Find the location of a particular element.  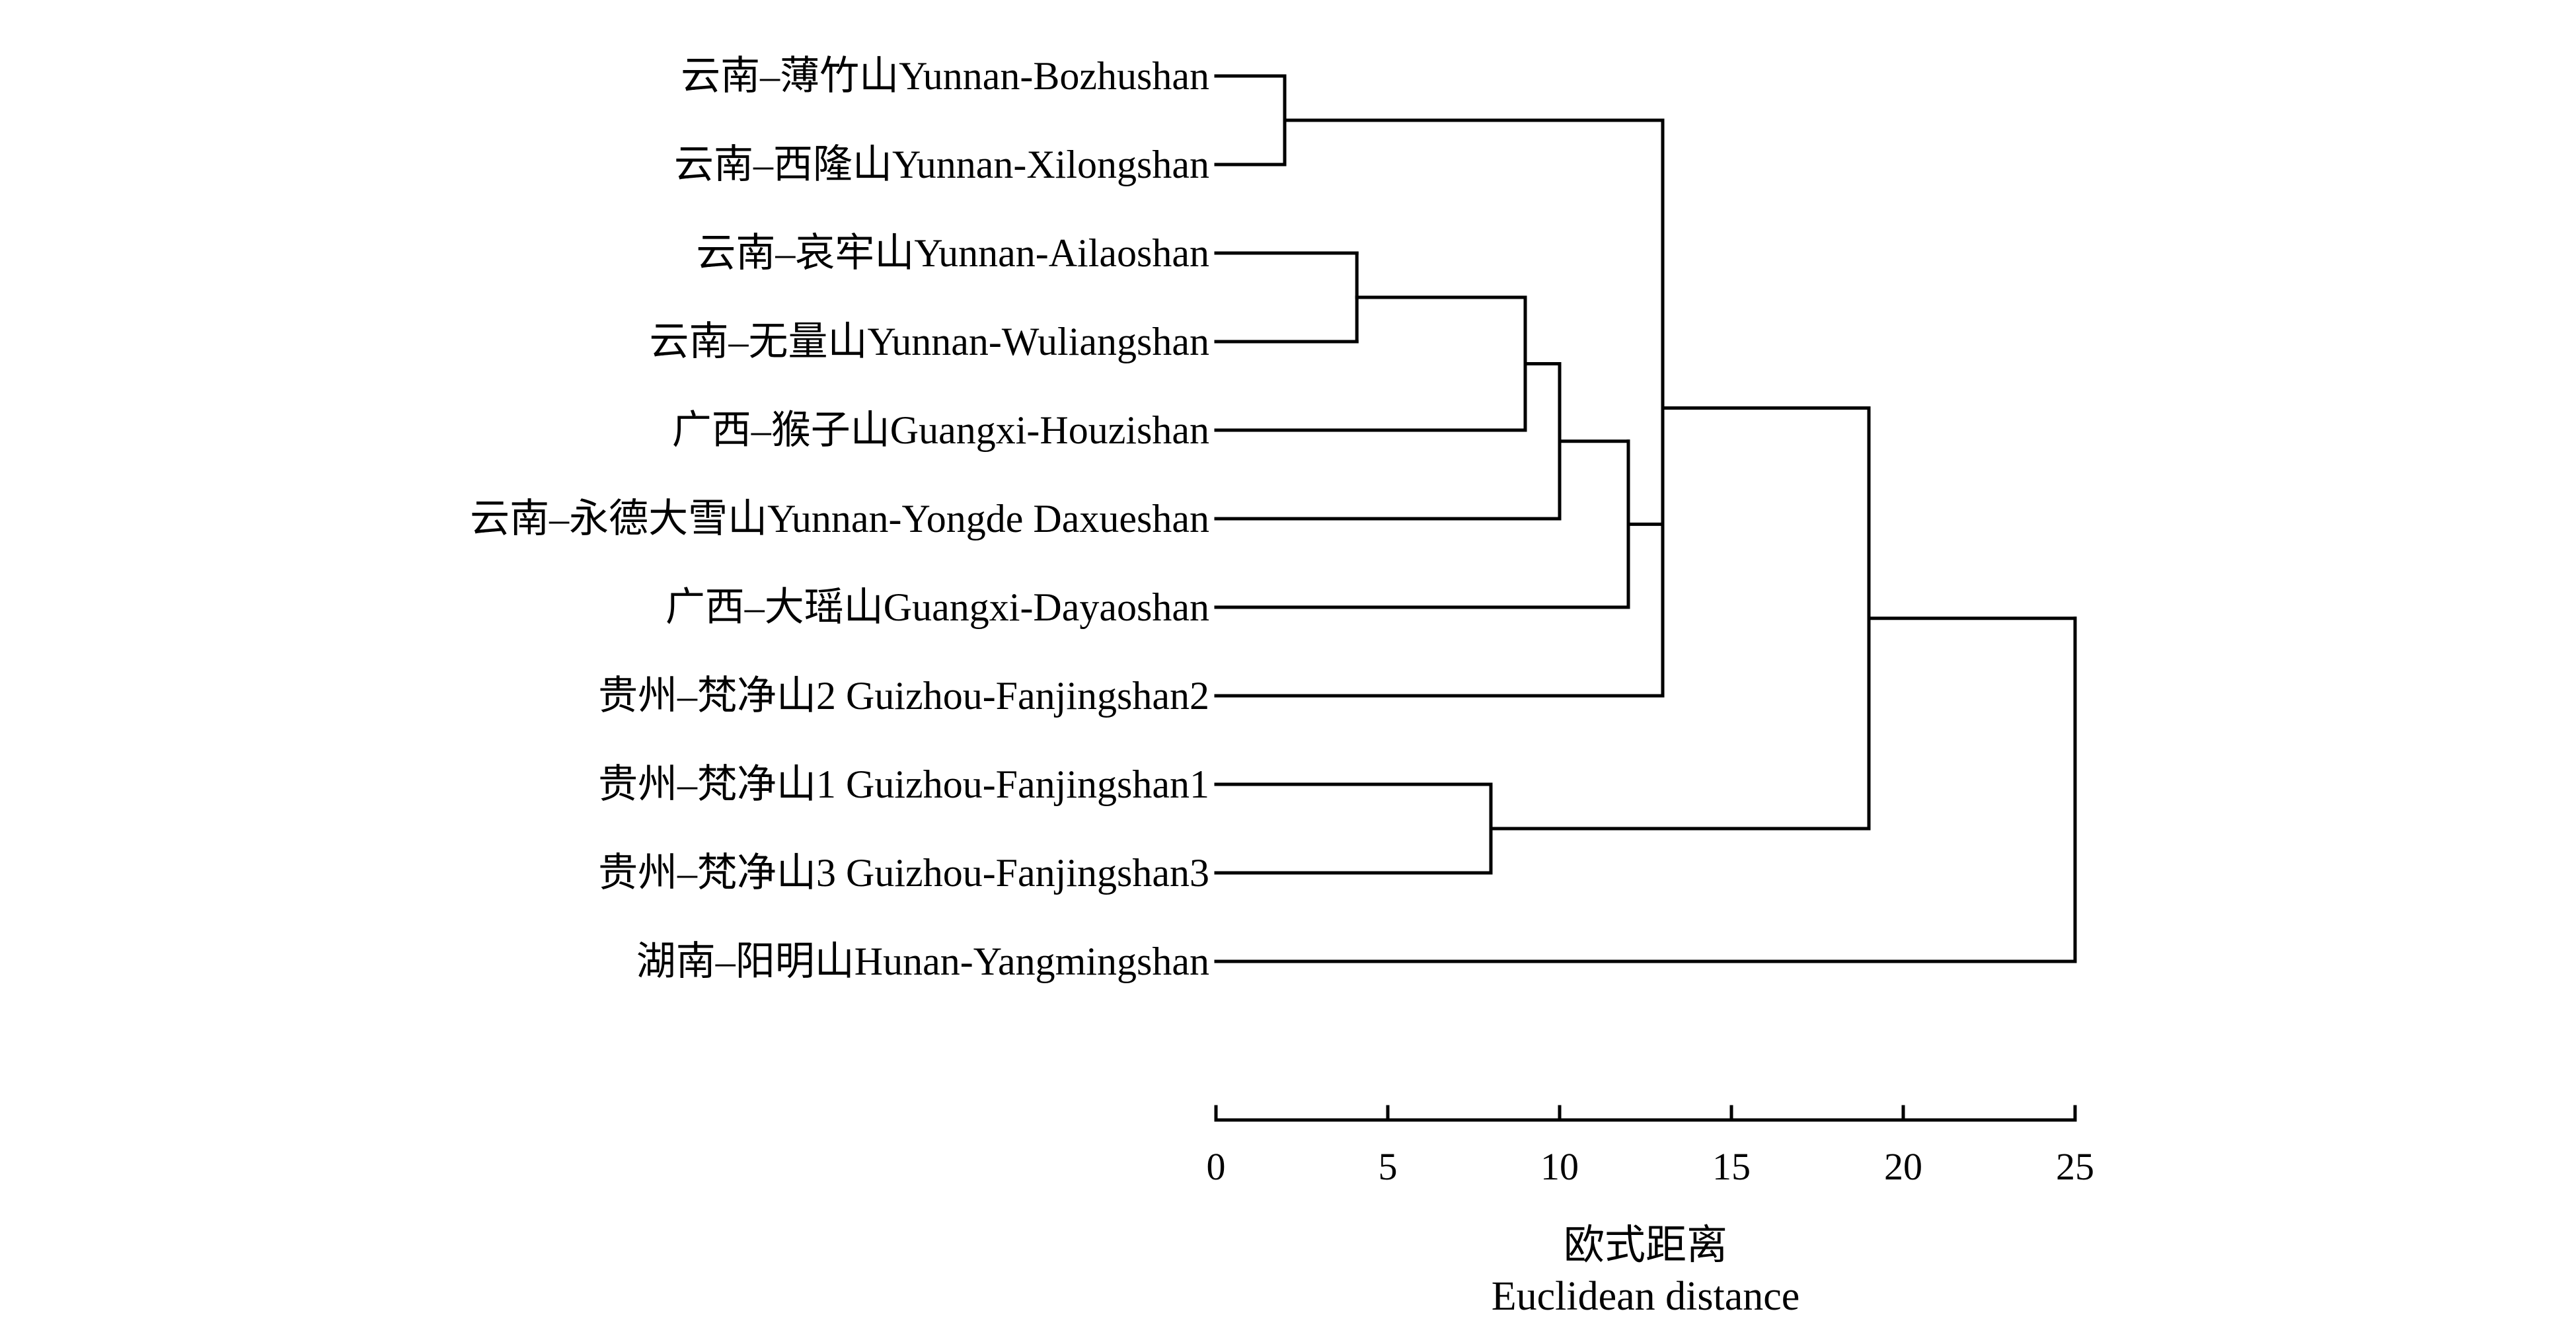

x-tick-label: 25 is located at coordinates (2075, 1166).